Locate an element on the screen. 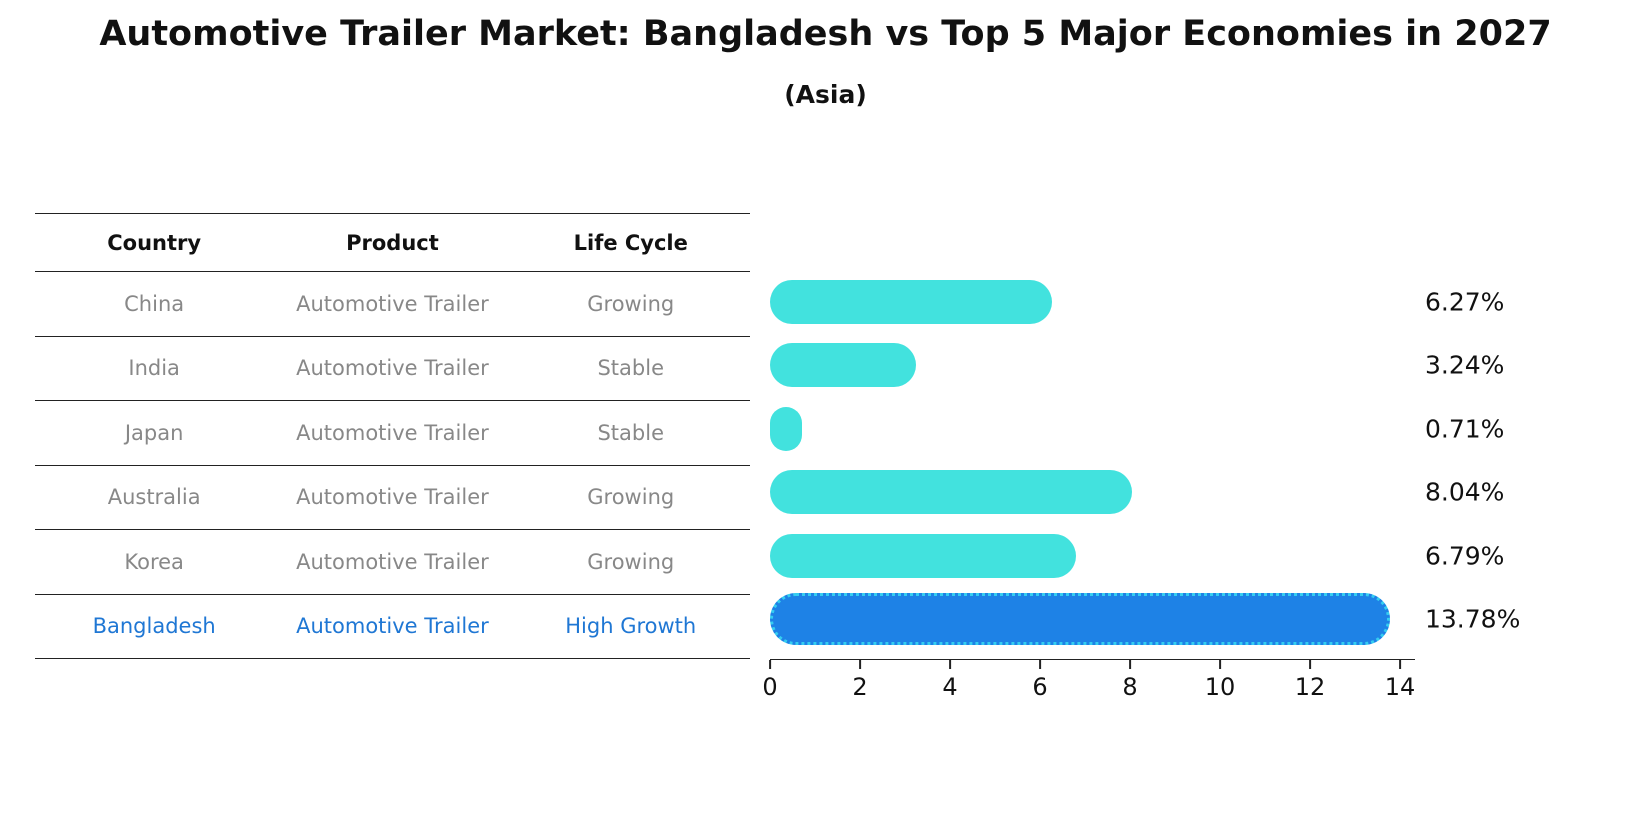 The height and width of the screenshot is (823, 1651). x-axis-tick-label: 0 is located at coordinates (770, 687).